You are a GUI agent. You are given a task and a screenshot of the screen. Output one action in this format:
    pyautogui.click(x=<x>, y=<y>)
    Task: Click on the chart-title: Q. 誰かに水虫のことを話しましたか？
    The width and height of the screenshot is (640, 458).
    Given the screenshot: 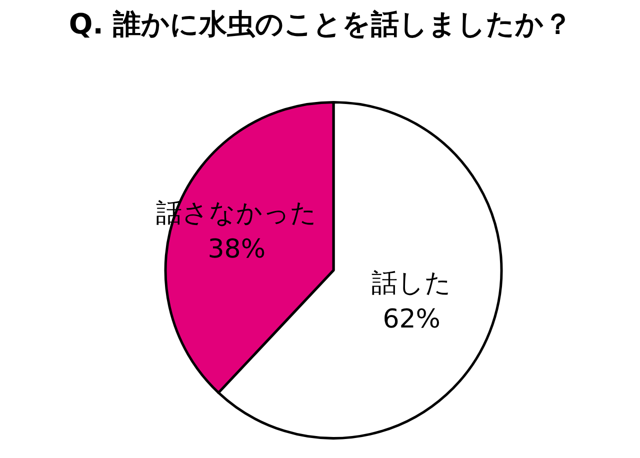 What is the action you would take?
    pyautogui.click(x=320, y=24)
    